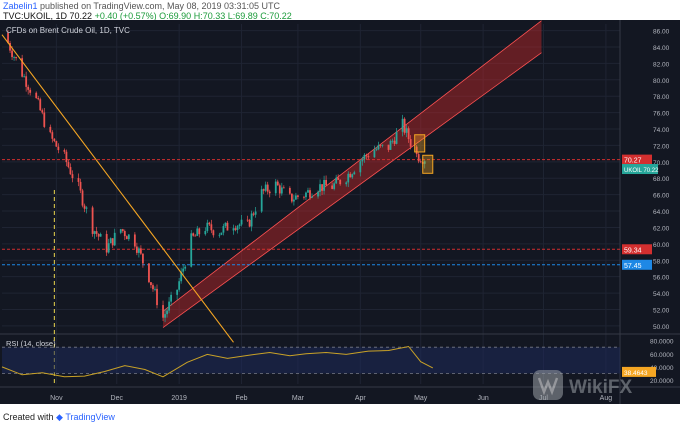 The image size is (680, 426). Describe the element at coordinates (421, 398) in the screenshot. I see `x-tick-label: May` at that location.